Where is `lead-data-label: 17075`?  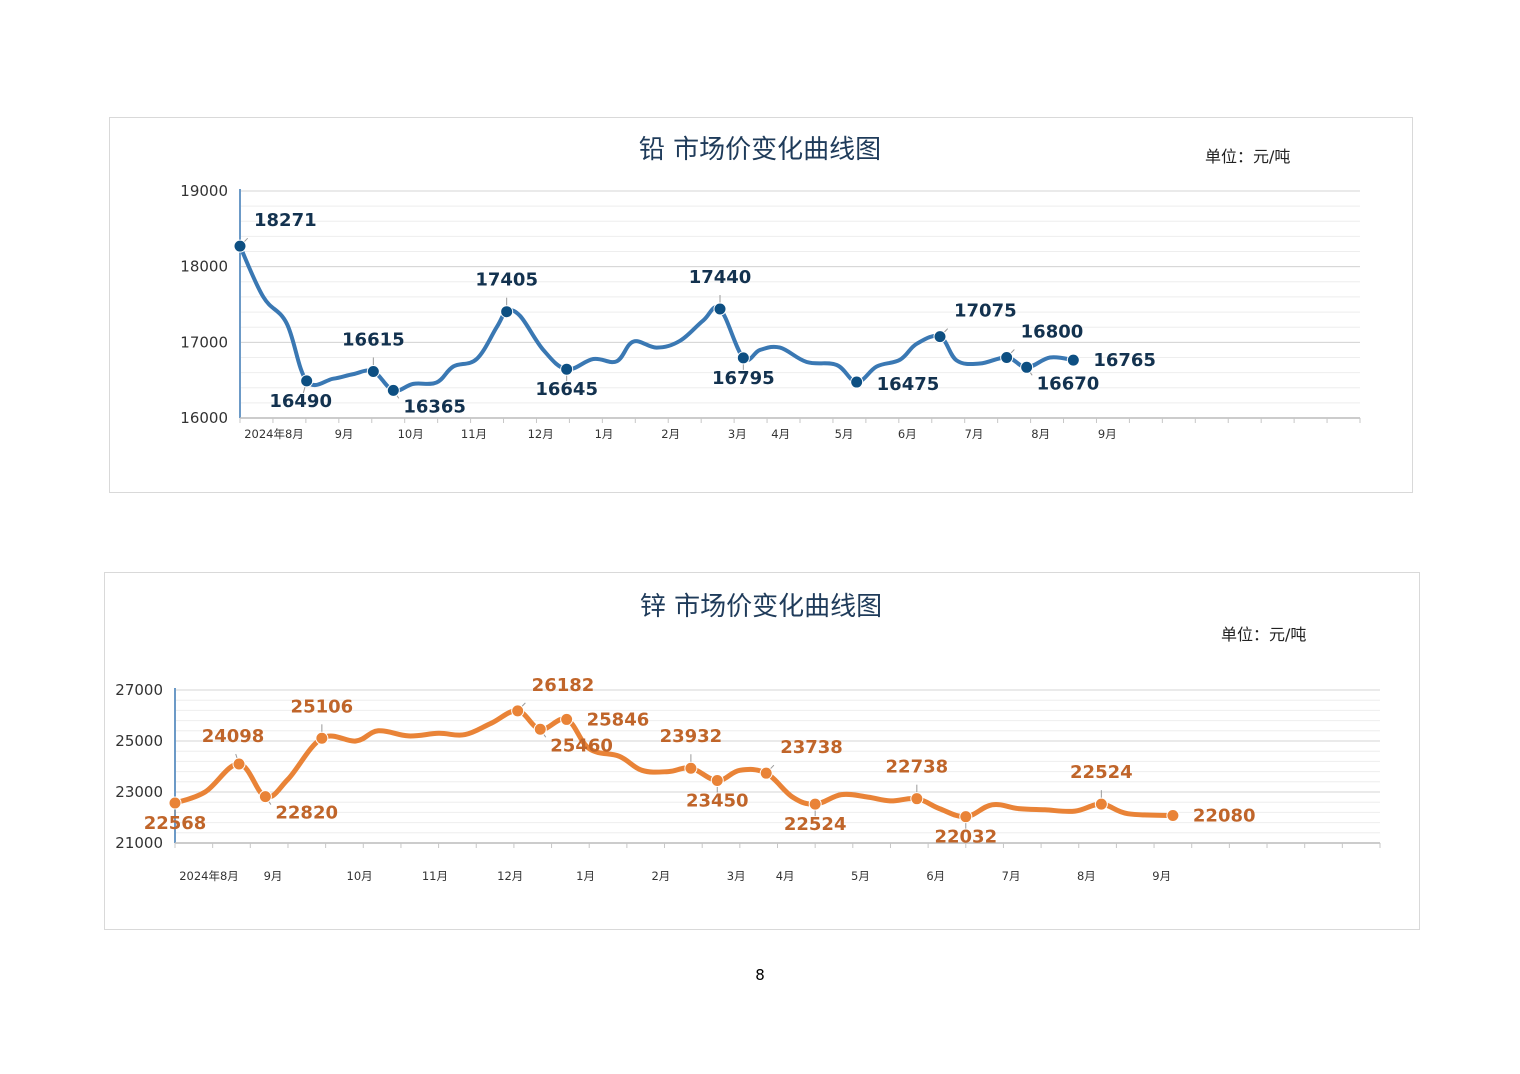
lead-data-label: 17075 is located at coordinates (985, 311).